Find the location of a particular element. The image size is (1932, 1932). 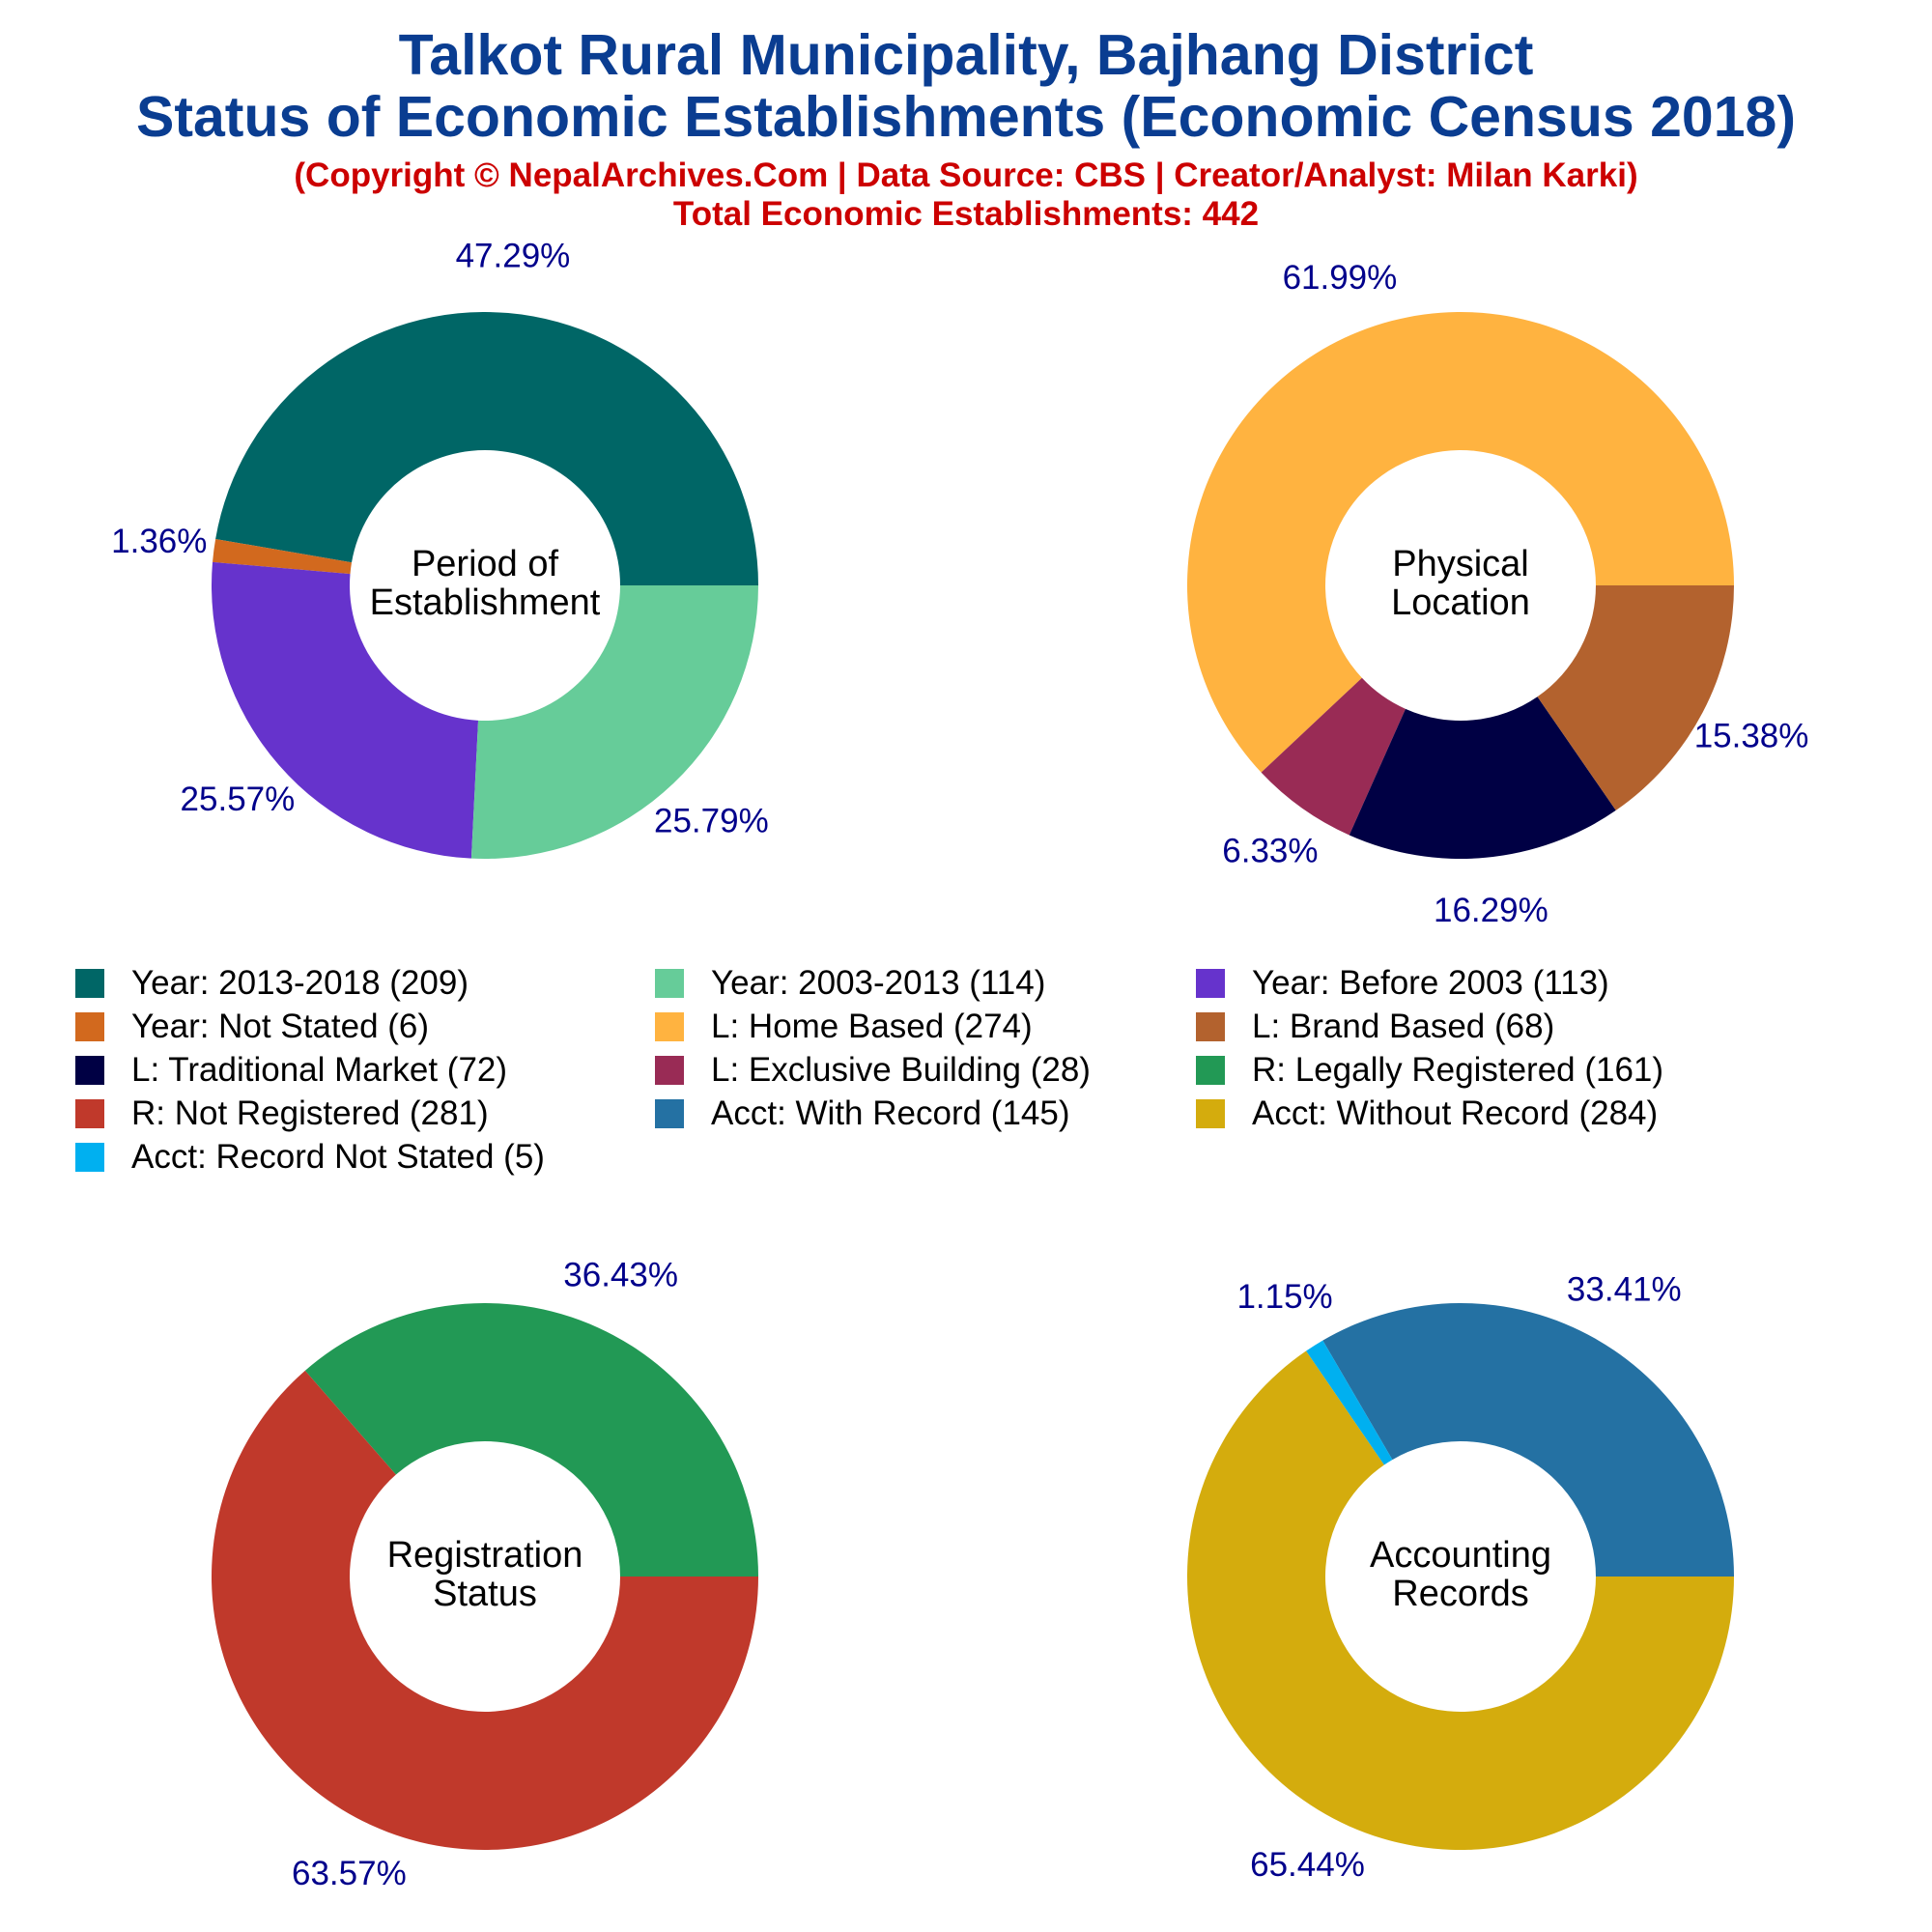

donut-center-label: Period of is located at coordinates (485, 564).